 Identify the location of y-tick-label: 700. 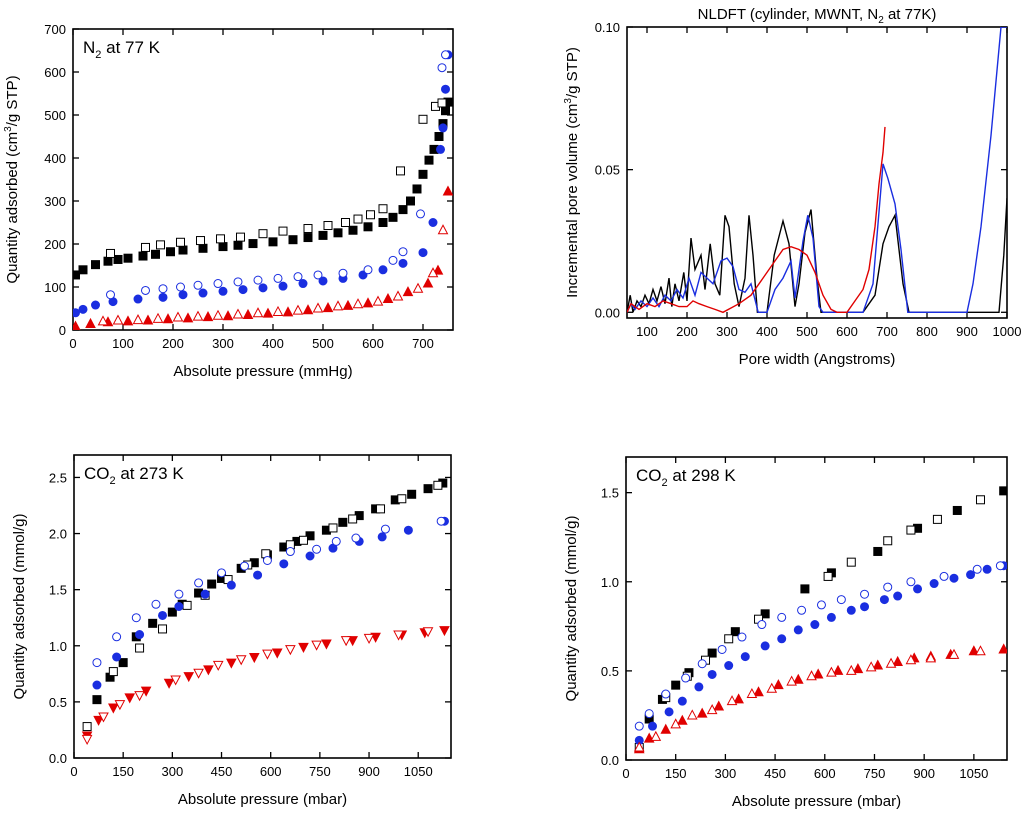
(55, 29).